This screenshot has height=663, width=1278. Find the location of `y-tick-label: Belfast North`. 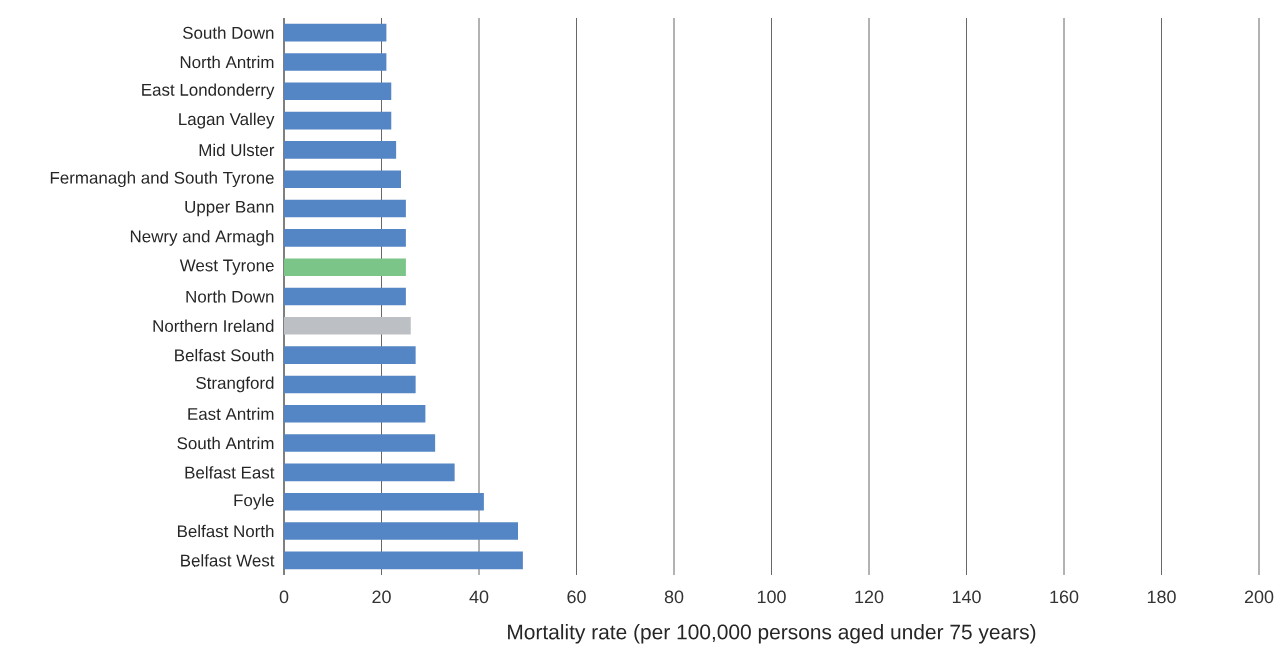

y-tick-label: Belfast North is located at coordinates (225, 531).